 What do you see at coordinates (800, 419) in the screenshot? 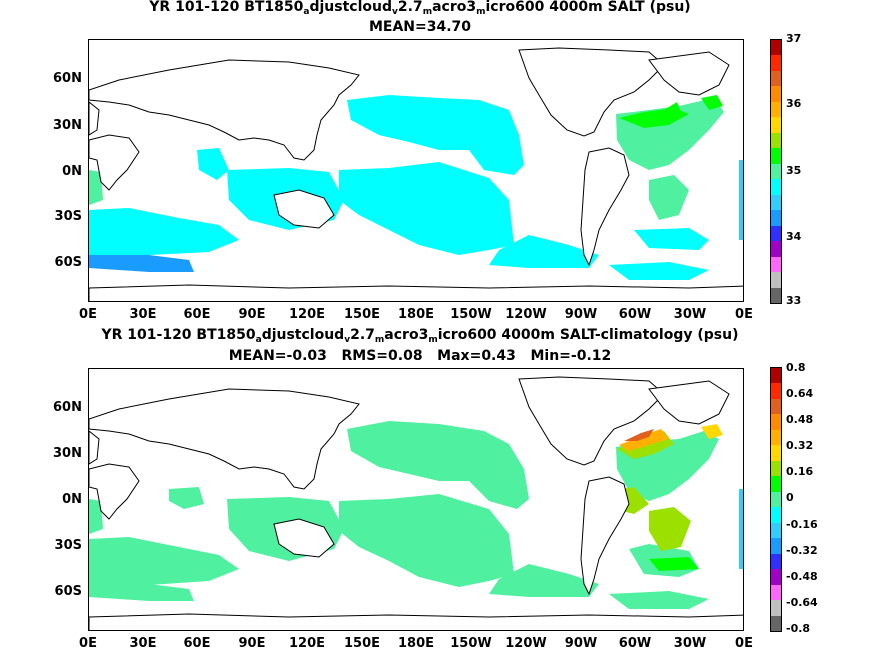
I see `bottom-colorbar-label: 0.48` at bounding box center [800, 419].